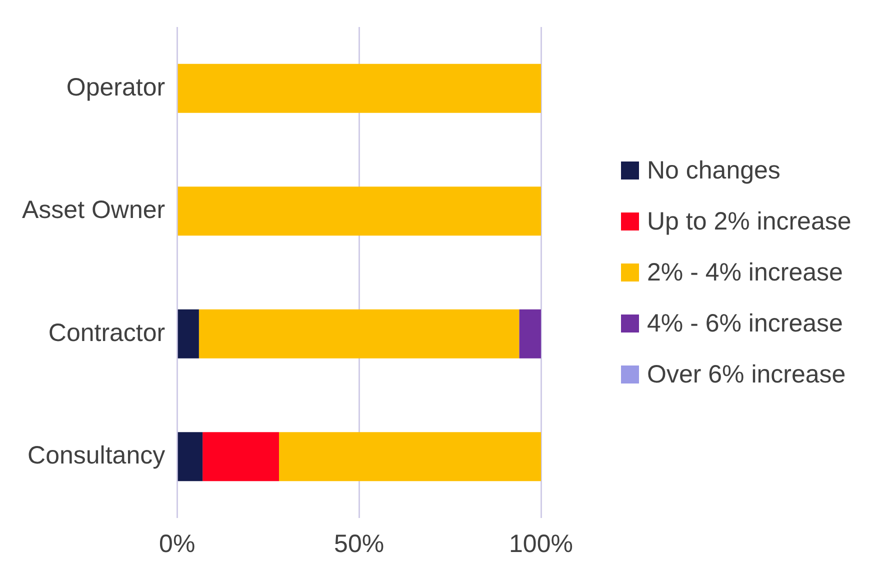  I want to click on y-tick-label: Operator, so click(116, 87).